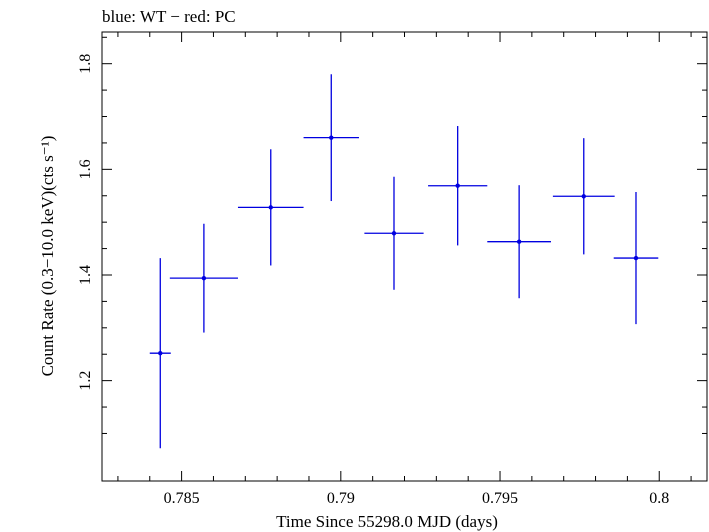 This screenshot has width=709, height=532. What do you see at coordinates (85, 169) in the screenshot?
I see `y-tick-label: 1.6` at bounding box center [85, 169].